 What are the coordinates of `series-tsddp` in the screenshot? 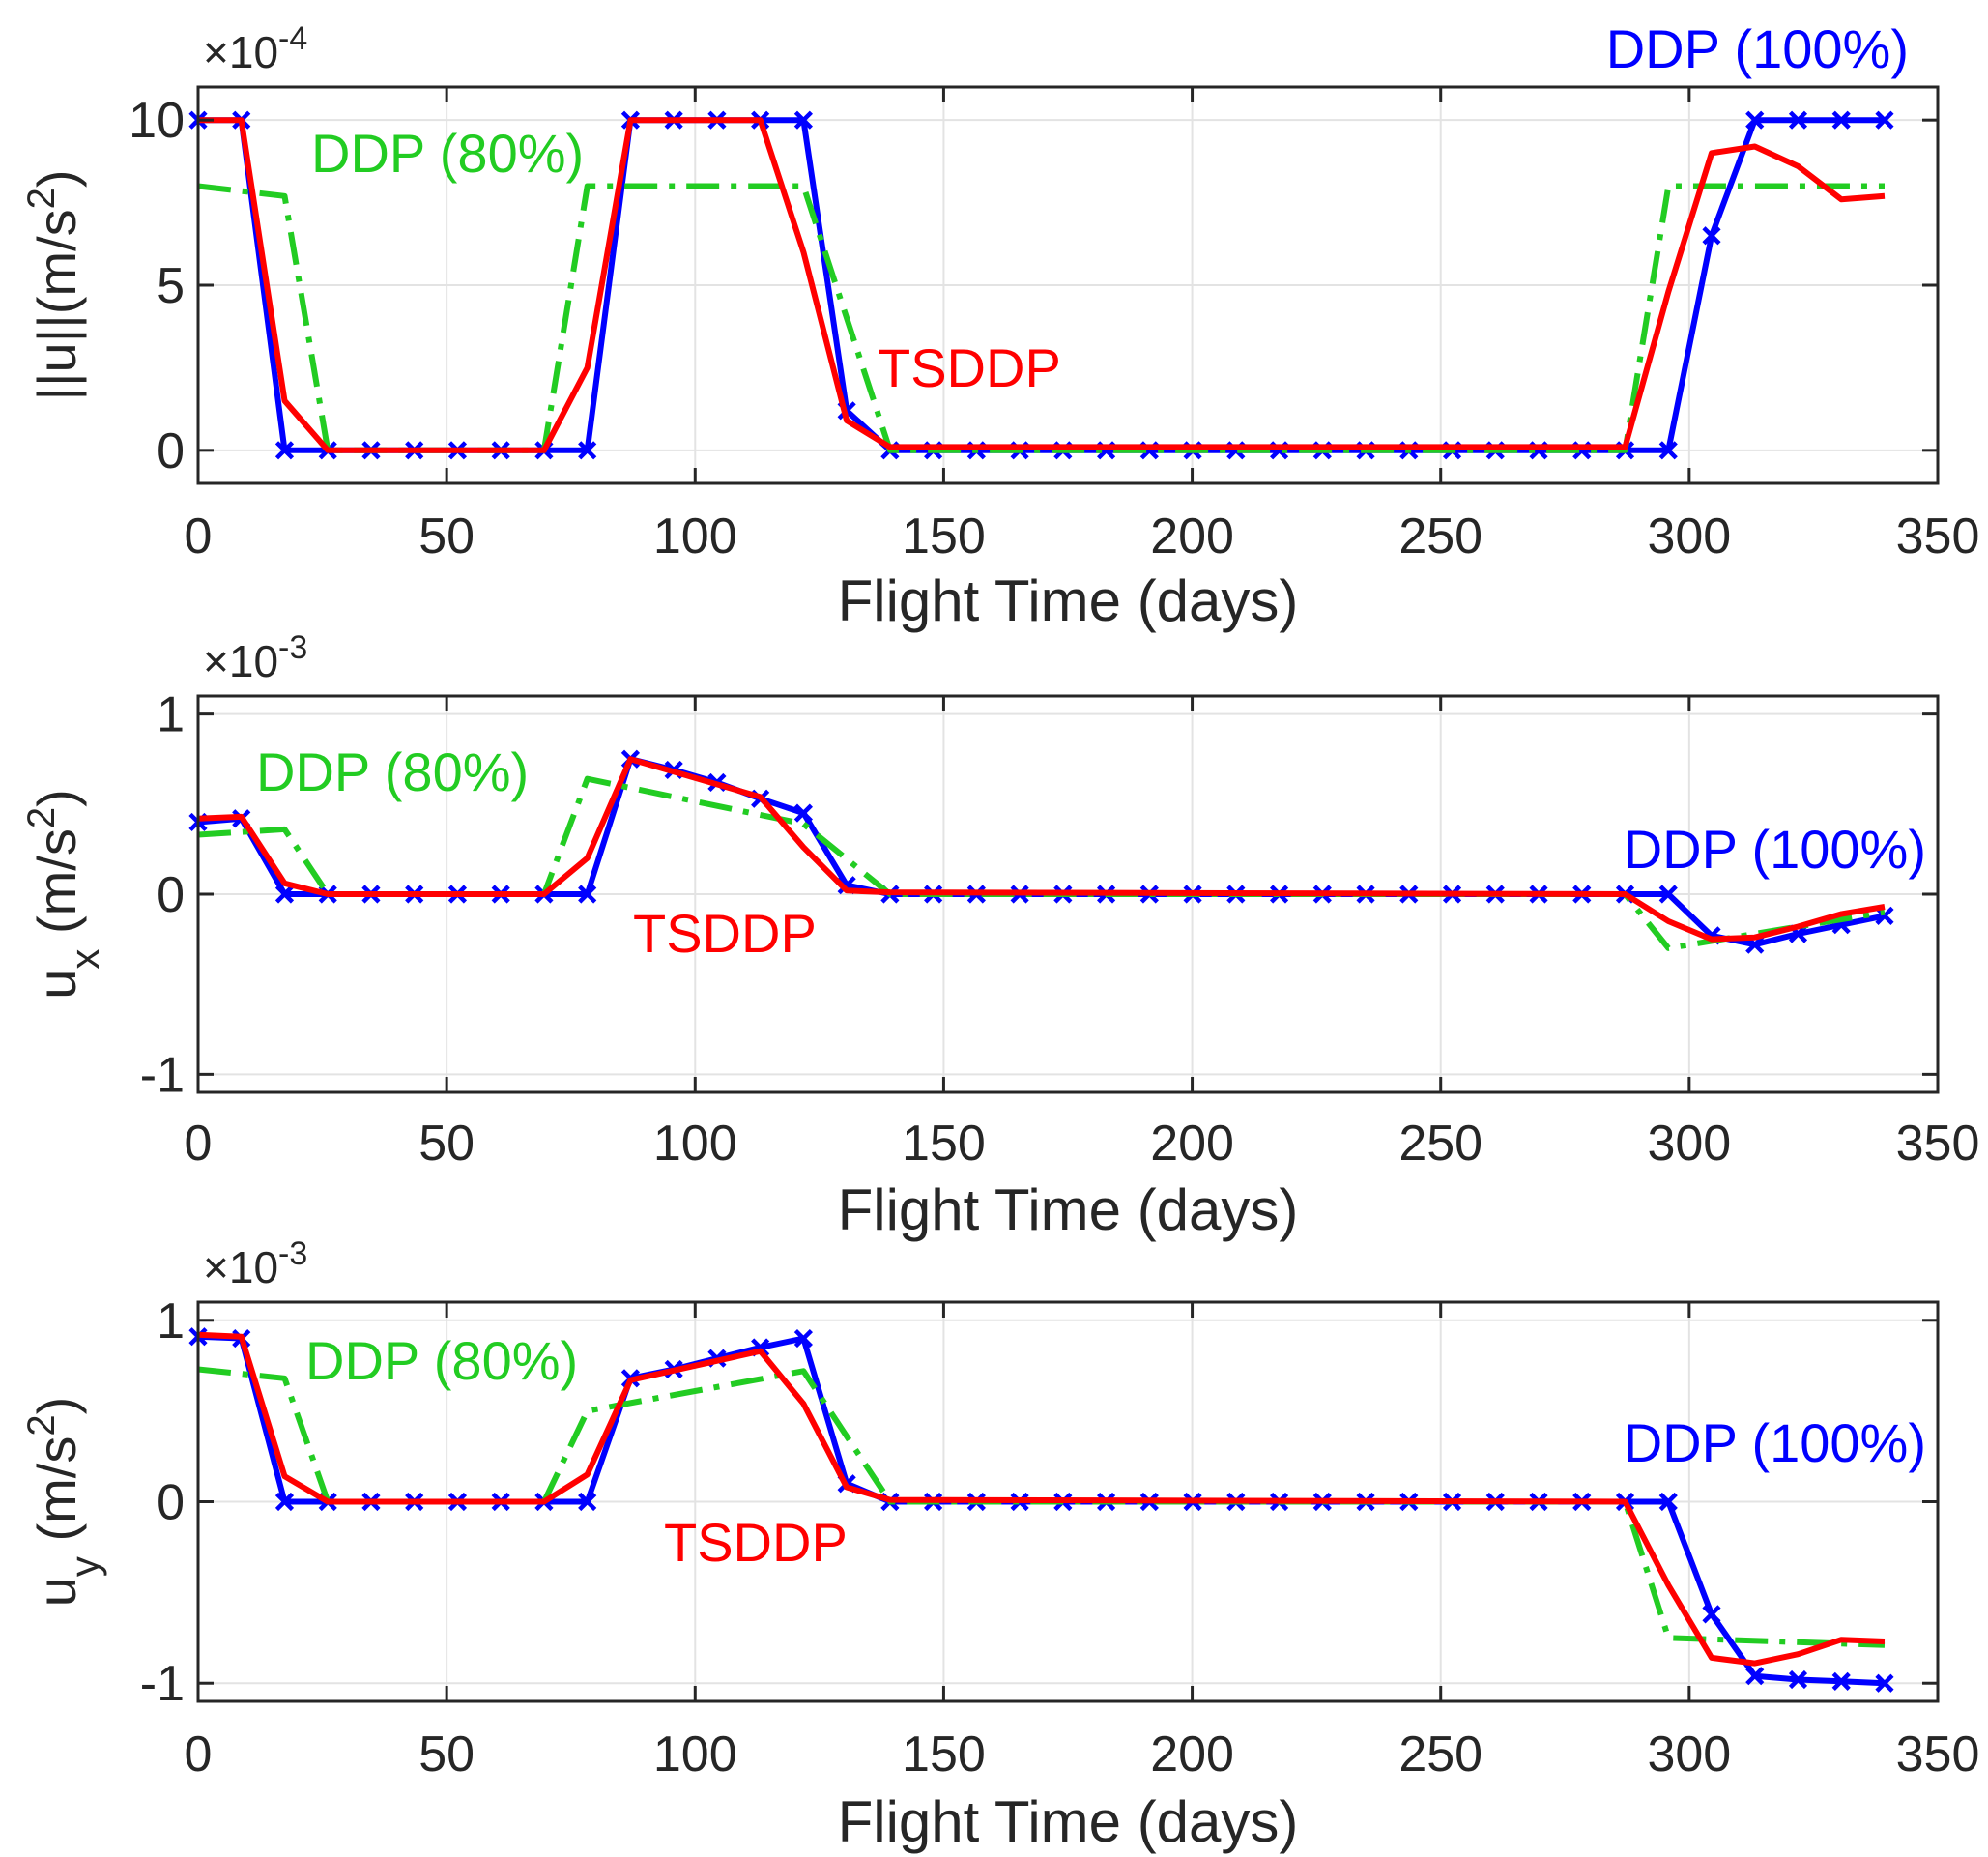 It's located at (1041, 850).